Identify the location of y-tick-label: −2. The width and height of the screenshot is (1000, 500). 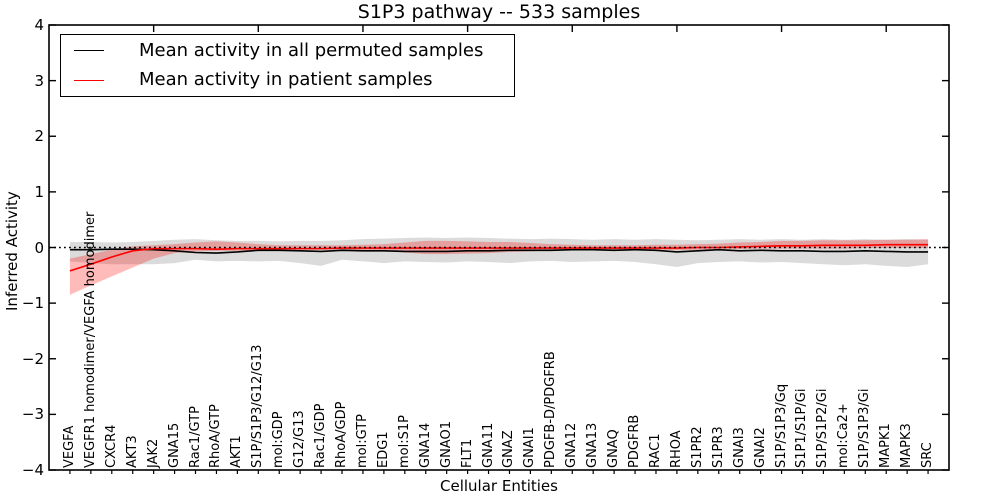
(32, 358).